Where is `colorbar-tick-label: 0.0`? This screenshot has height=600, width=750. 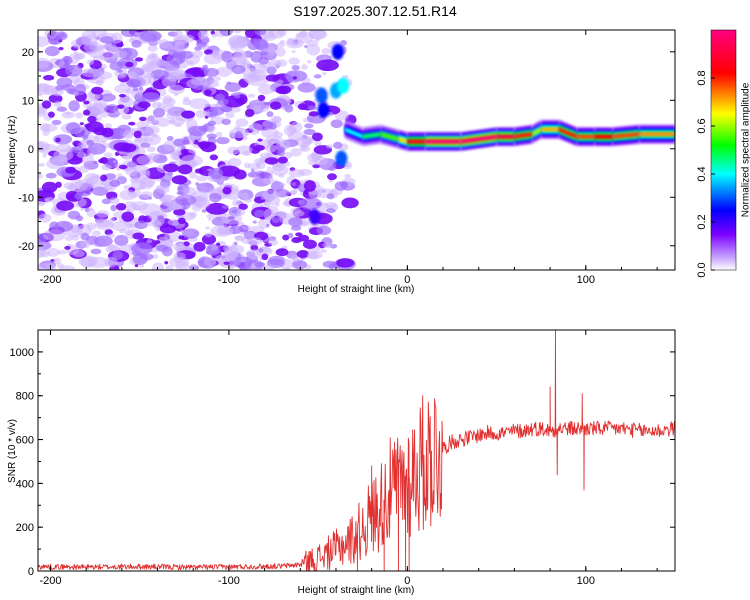 colorbar-tick-label: 0.0 is located at coordinates (702, 269).